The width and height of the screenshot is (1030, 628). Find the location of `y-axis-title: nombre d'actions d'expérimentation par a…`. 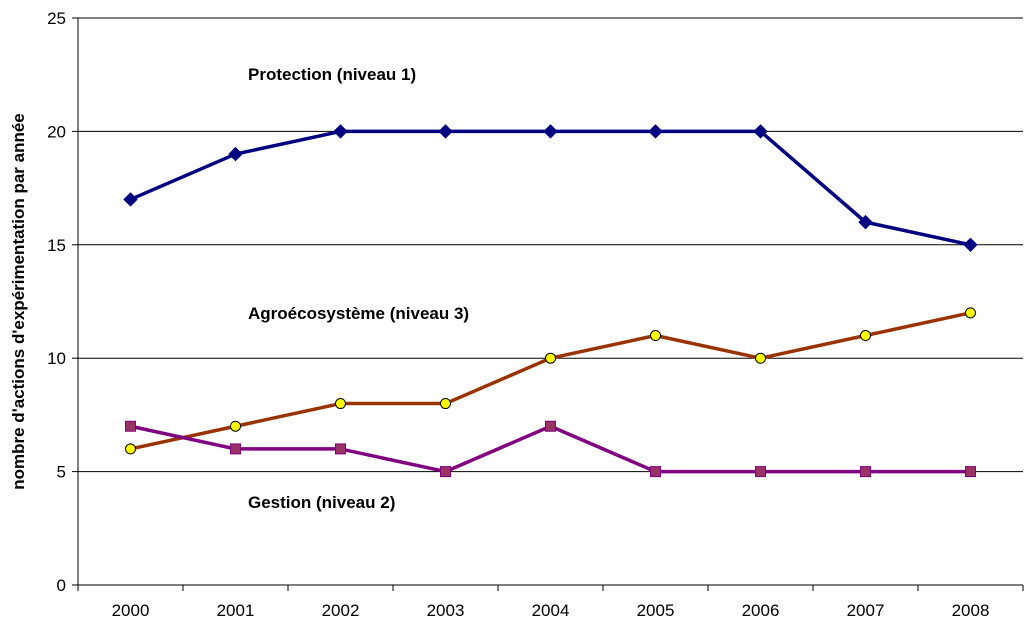

y-axis-title: nombre d'actions d'expérimentation par a… is located at coordinates (18, 301).